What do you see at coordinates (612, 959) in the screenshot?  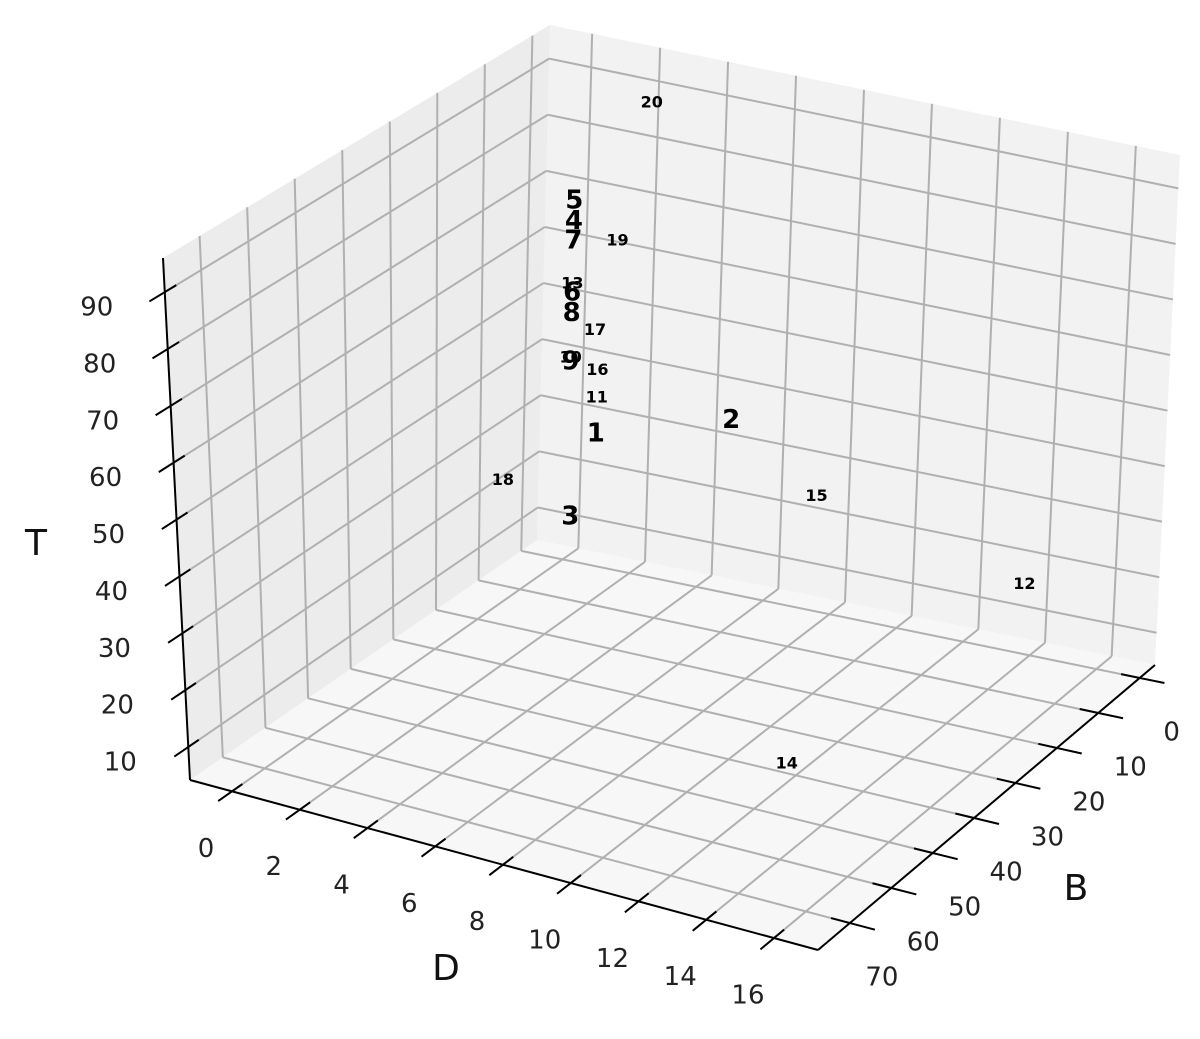 I see `x-tick-label: 12` at bounding box center [612, 959].